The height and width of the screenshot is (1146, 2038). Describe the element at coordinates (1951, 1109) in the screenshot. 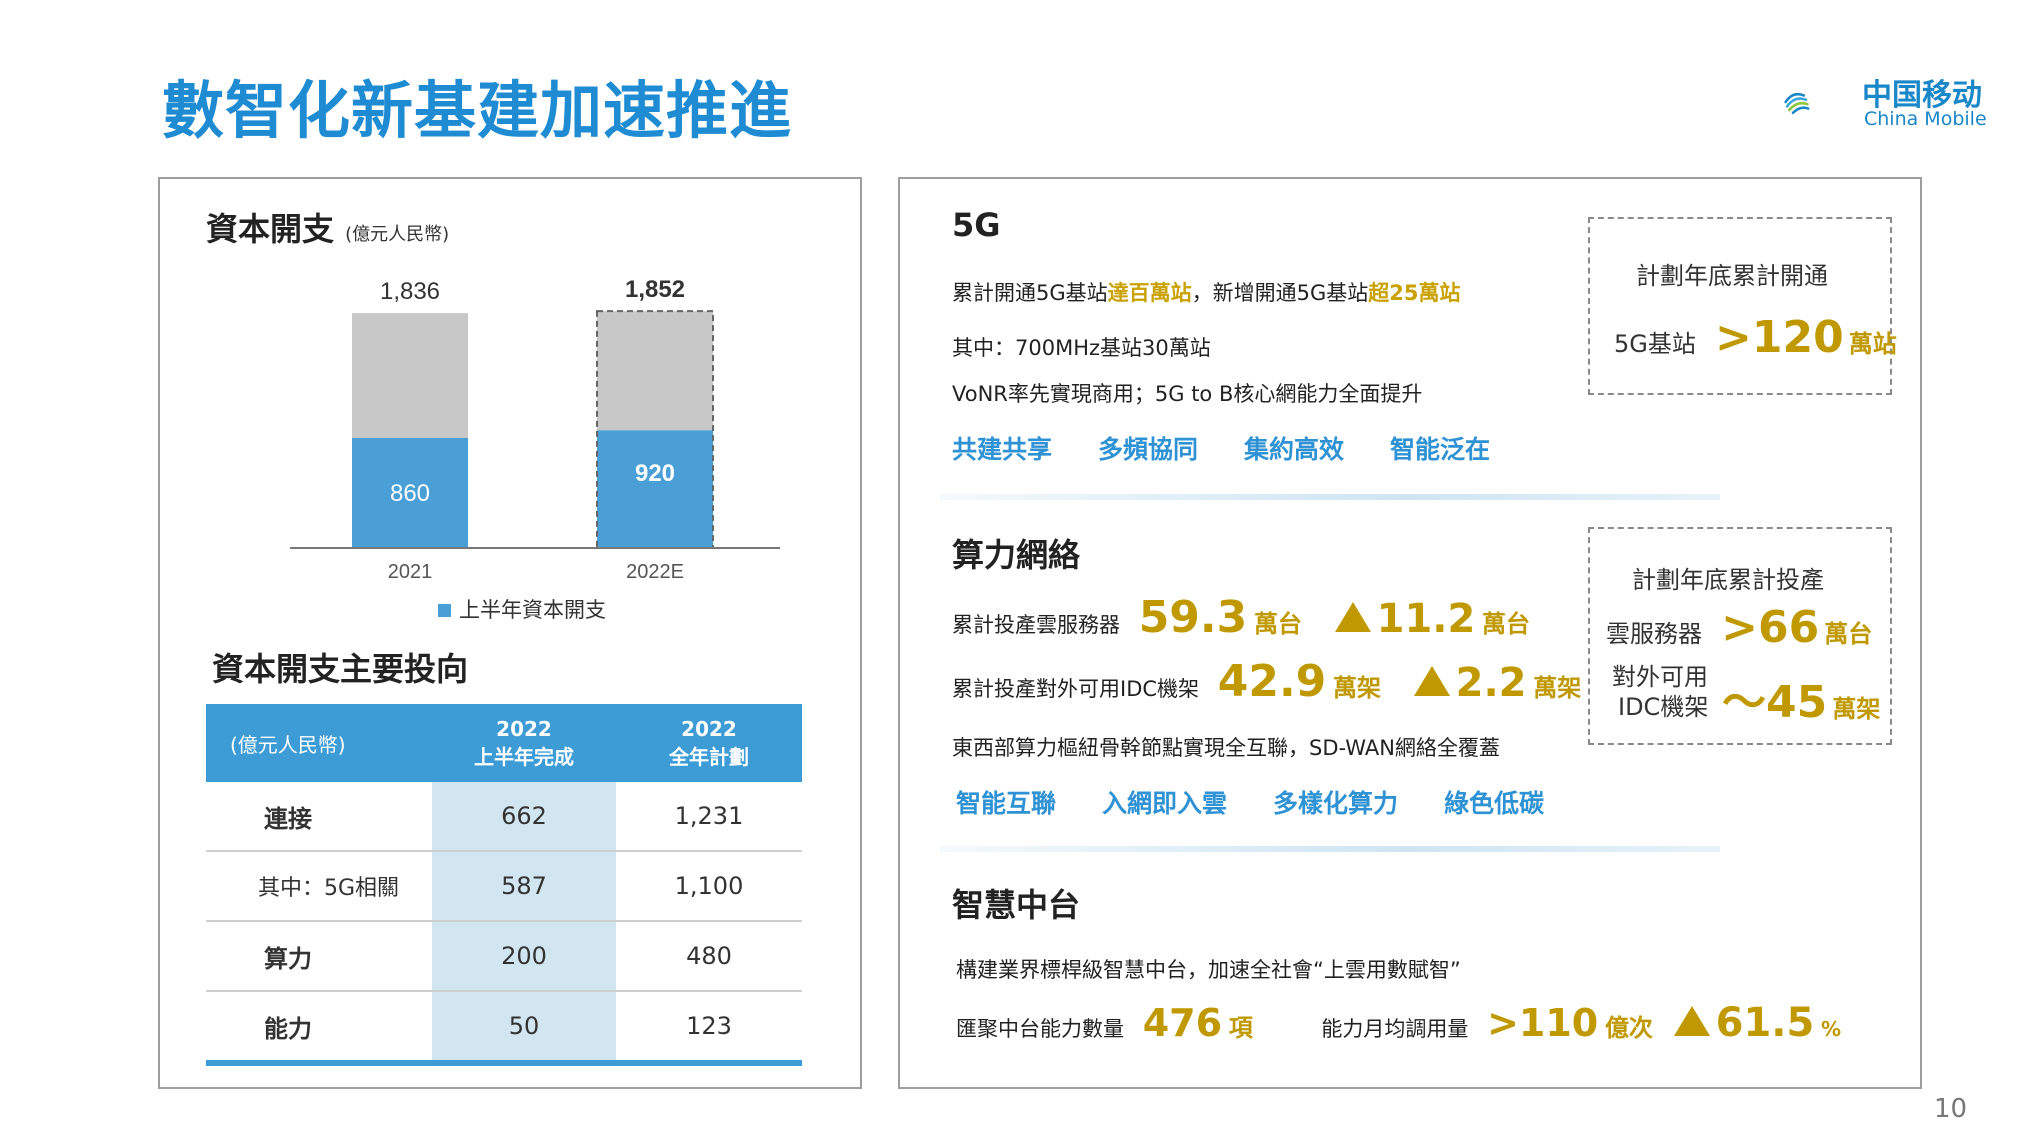

I see `page-number: 10` at that location.